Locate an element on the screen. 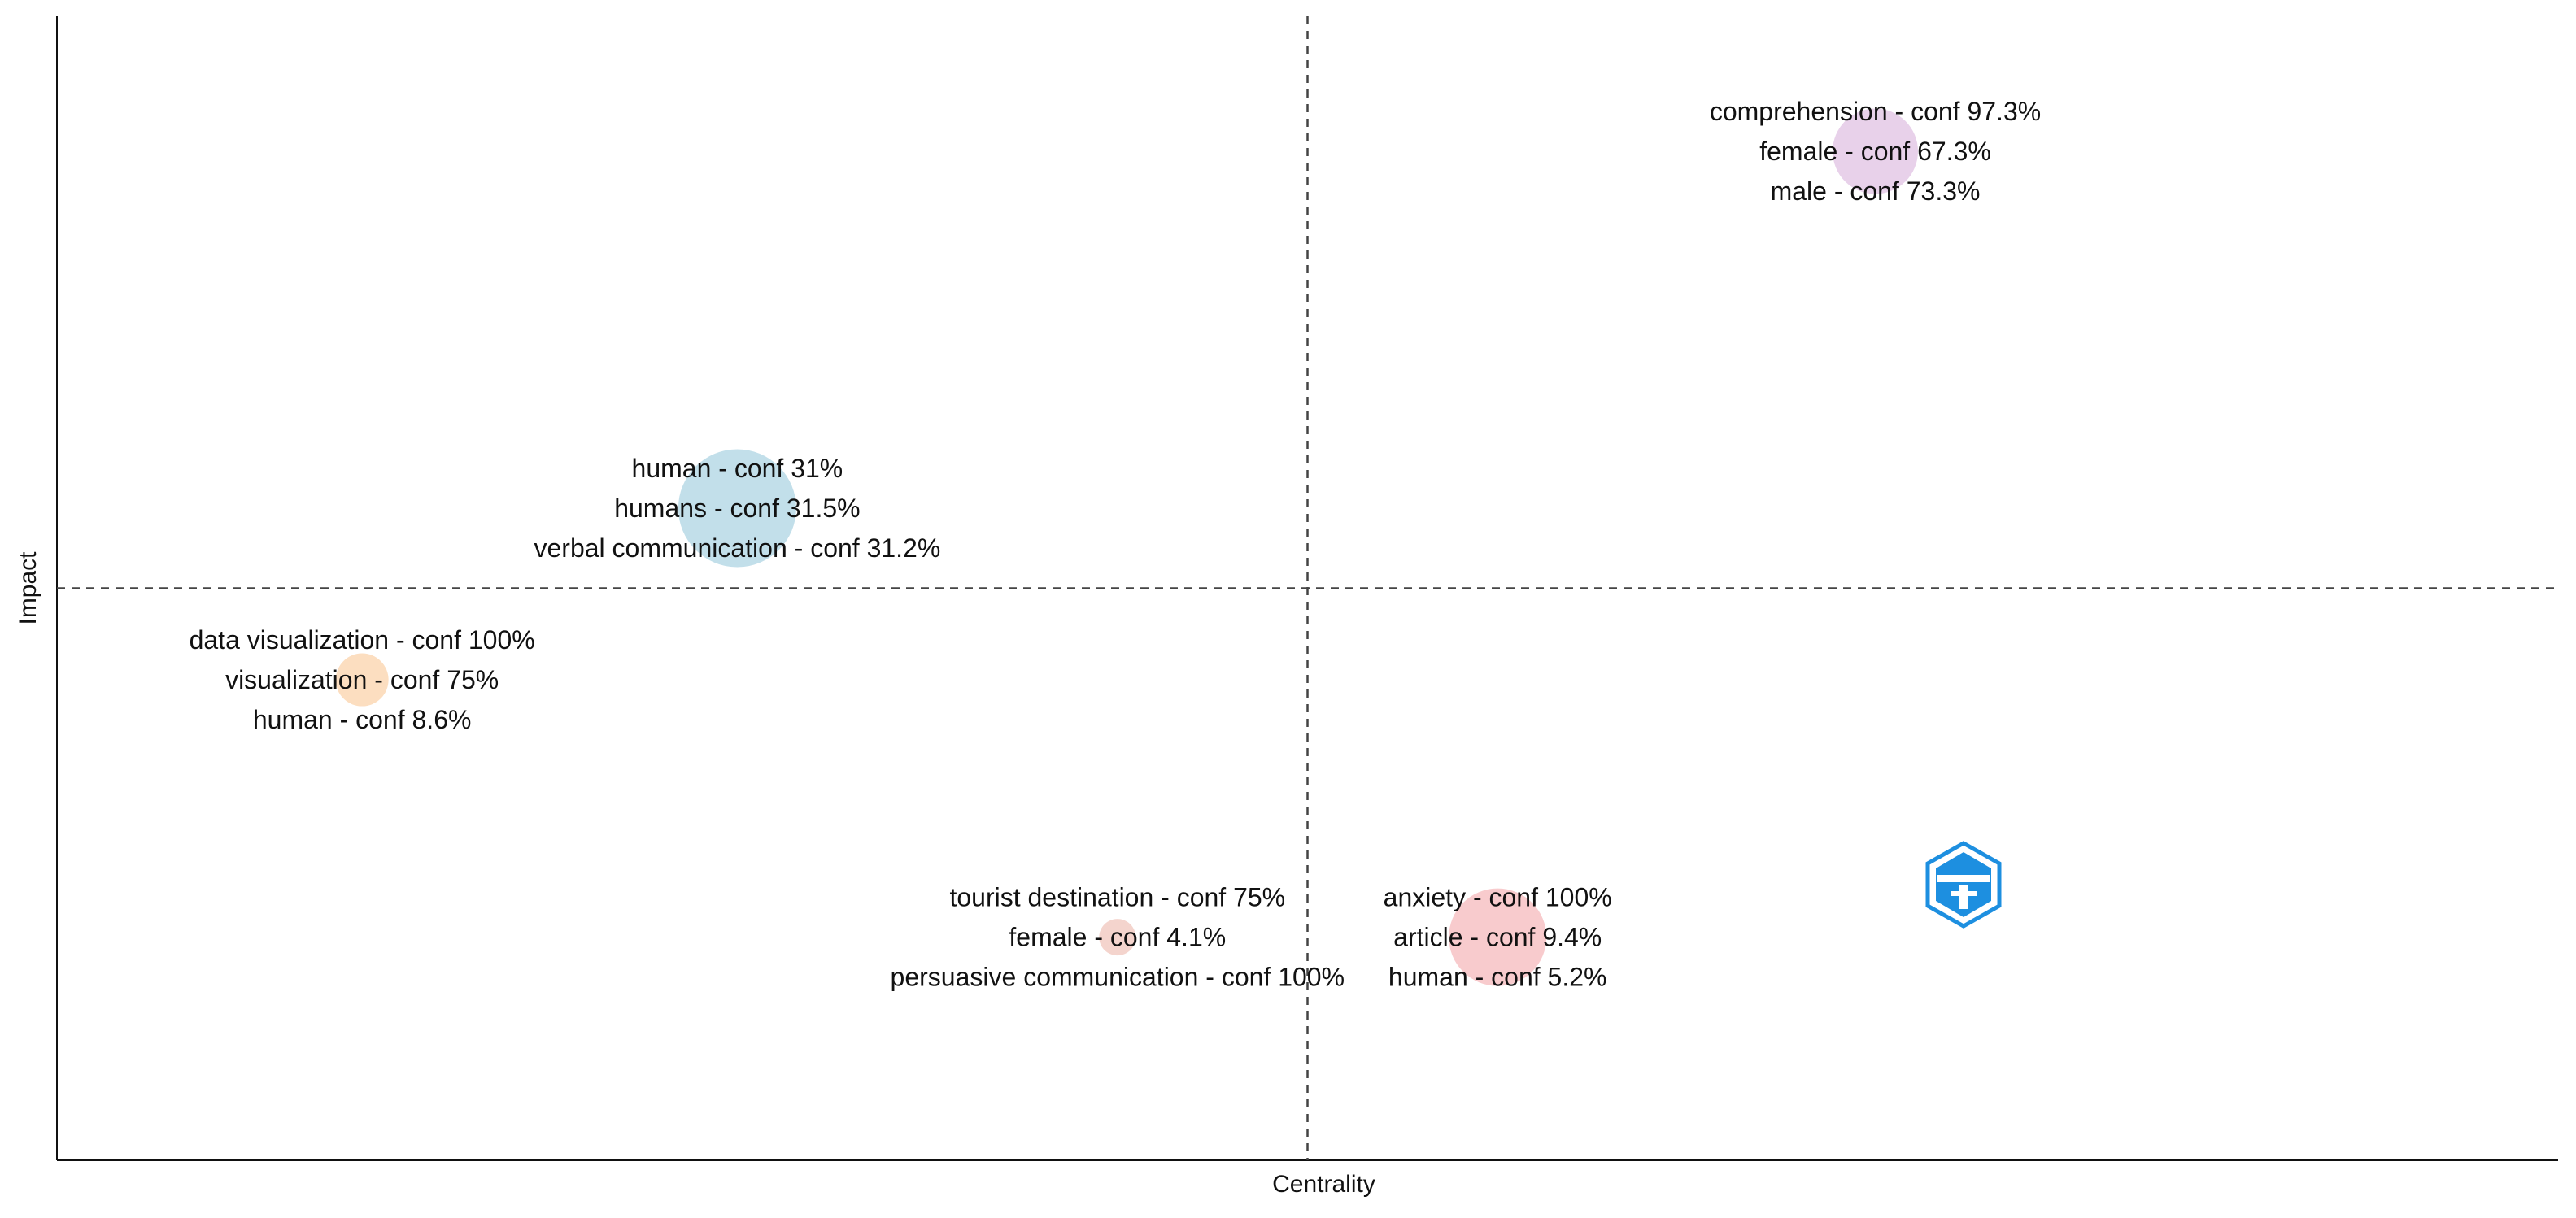  x-axis-title: Centrality is located at coordinates (1323, 1184).